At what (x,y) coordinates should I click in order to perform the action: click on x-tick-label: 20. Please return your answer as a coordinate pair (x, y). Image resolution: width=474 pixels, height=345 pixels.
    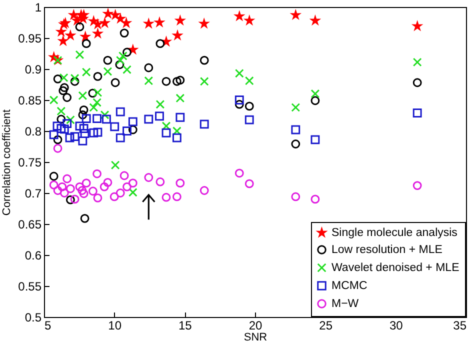
    Looking at the image, I should click on (255, 325).